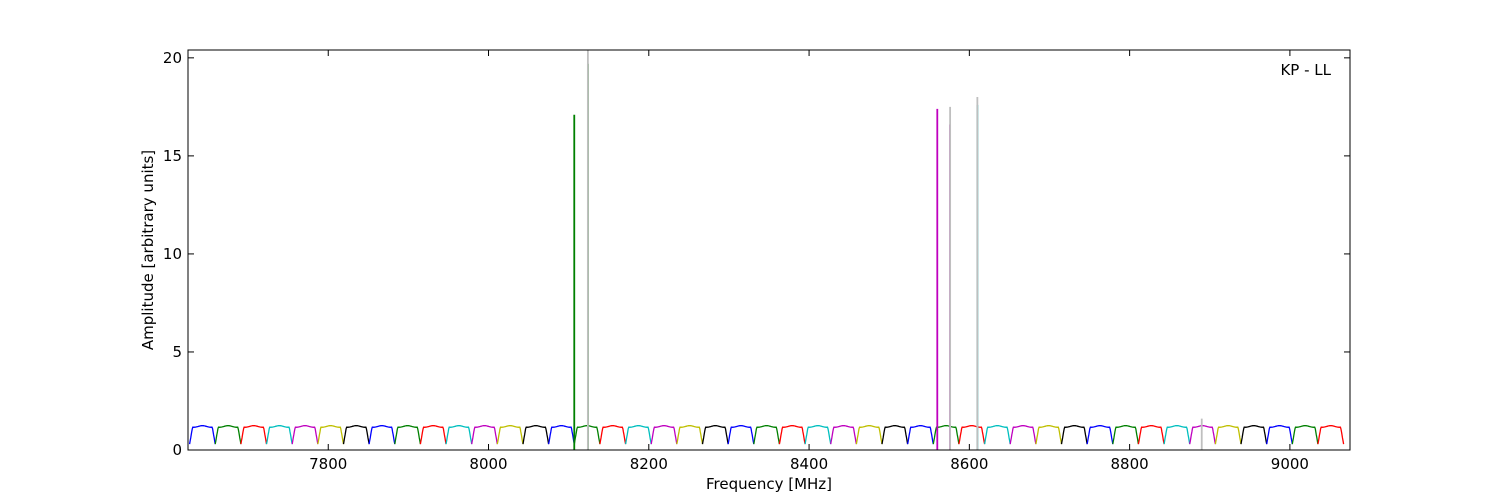 This screenshot has width=1500, height=500. I want to click on channel-lines, so click(766, 435).